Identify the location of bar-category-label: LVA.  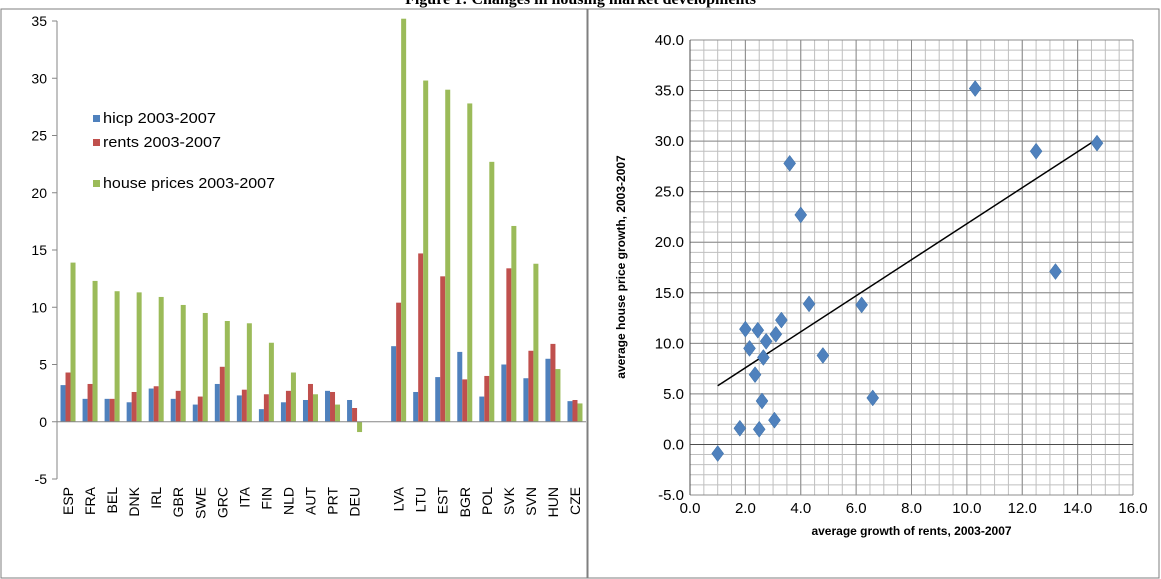
(399, 498).